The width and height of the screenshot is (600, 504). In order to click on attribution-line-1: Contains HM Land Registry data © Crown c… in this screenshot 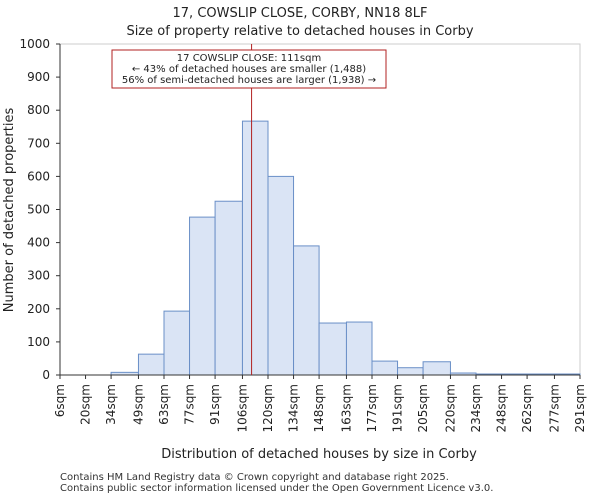, I will do `click(254, 477)`.